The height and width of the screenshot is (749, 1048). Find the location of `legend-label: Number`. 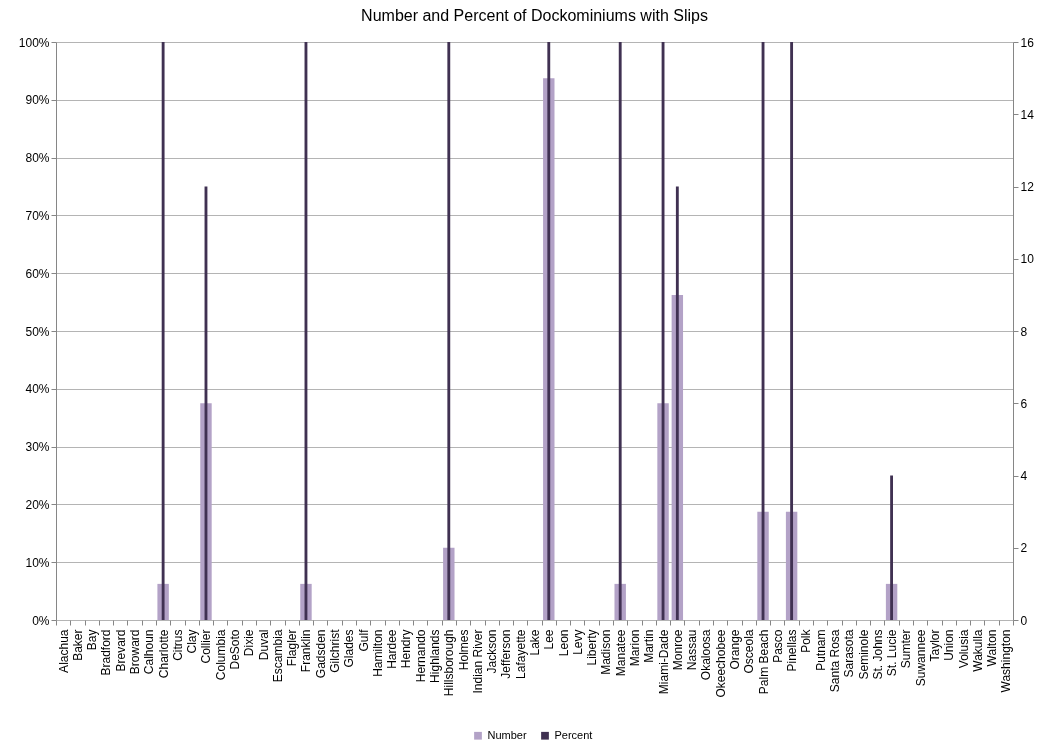

legend-label: Number is located at coordinates (507, 734).